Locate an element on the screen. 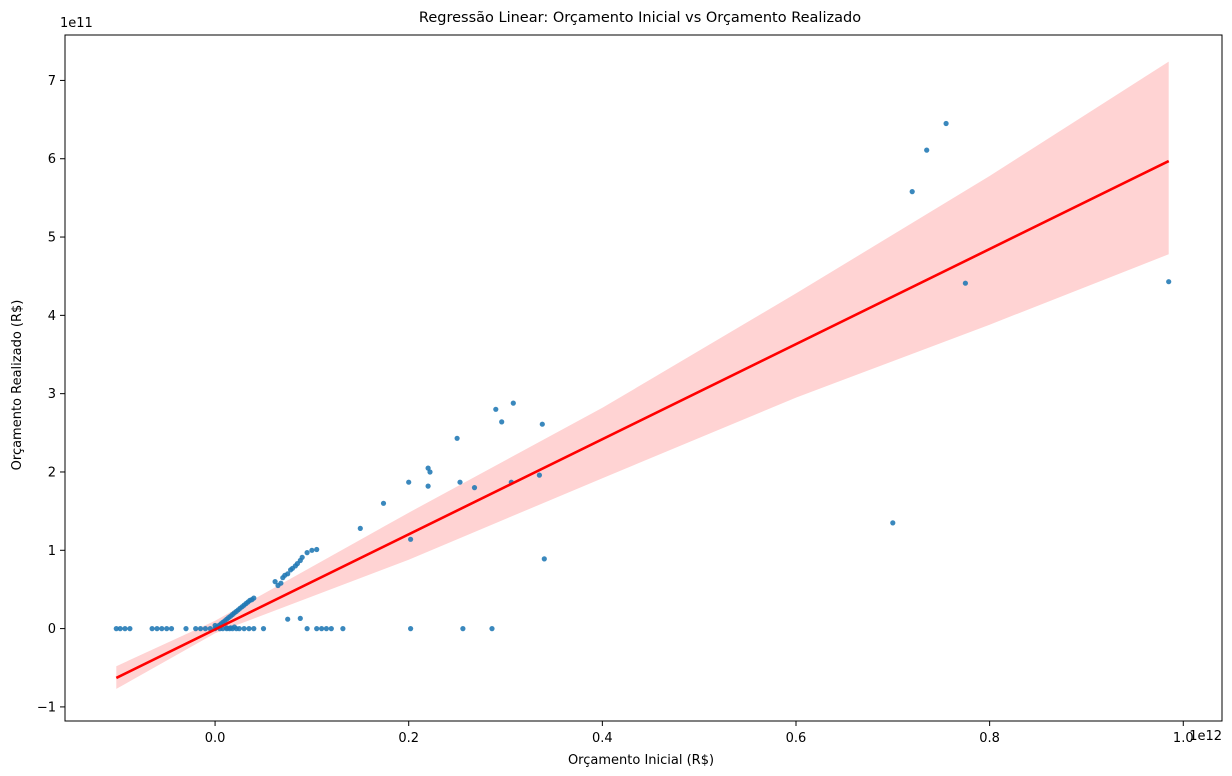  x-tick-label: 0.4 is located at coordinates (602, 738).